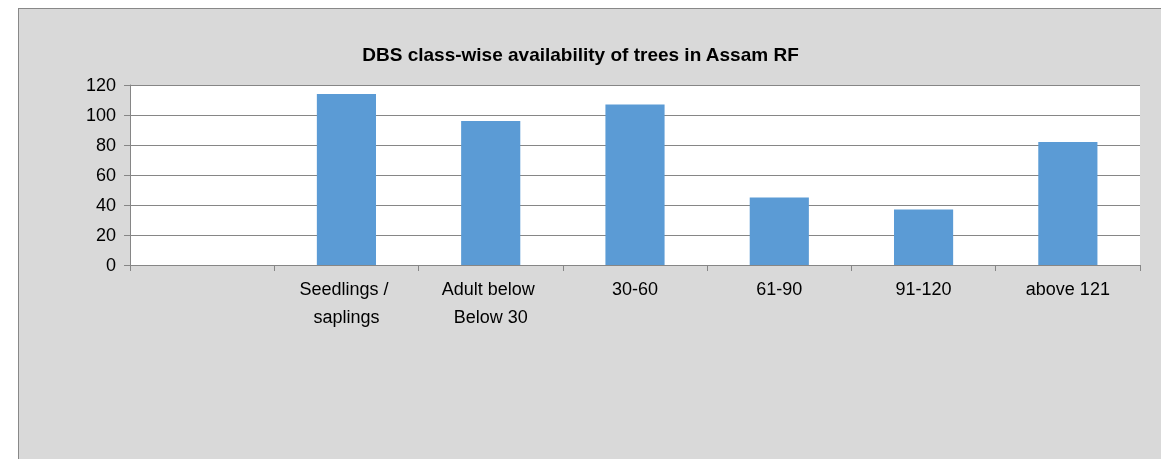  What do you see at coordinates (346, 303) in the screenshot?
I see `x-tick-label: Seedlings / saplings` at bounding box center [346, 303].